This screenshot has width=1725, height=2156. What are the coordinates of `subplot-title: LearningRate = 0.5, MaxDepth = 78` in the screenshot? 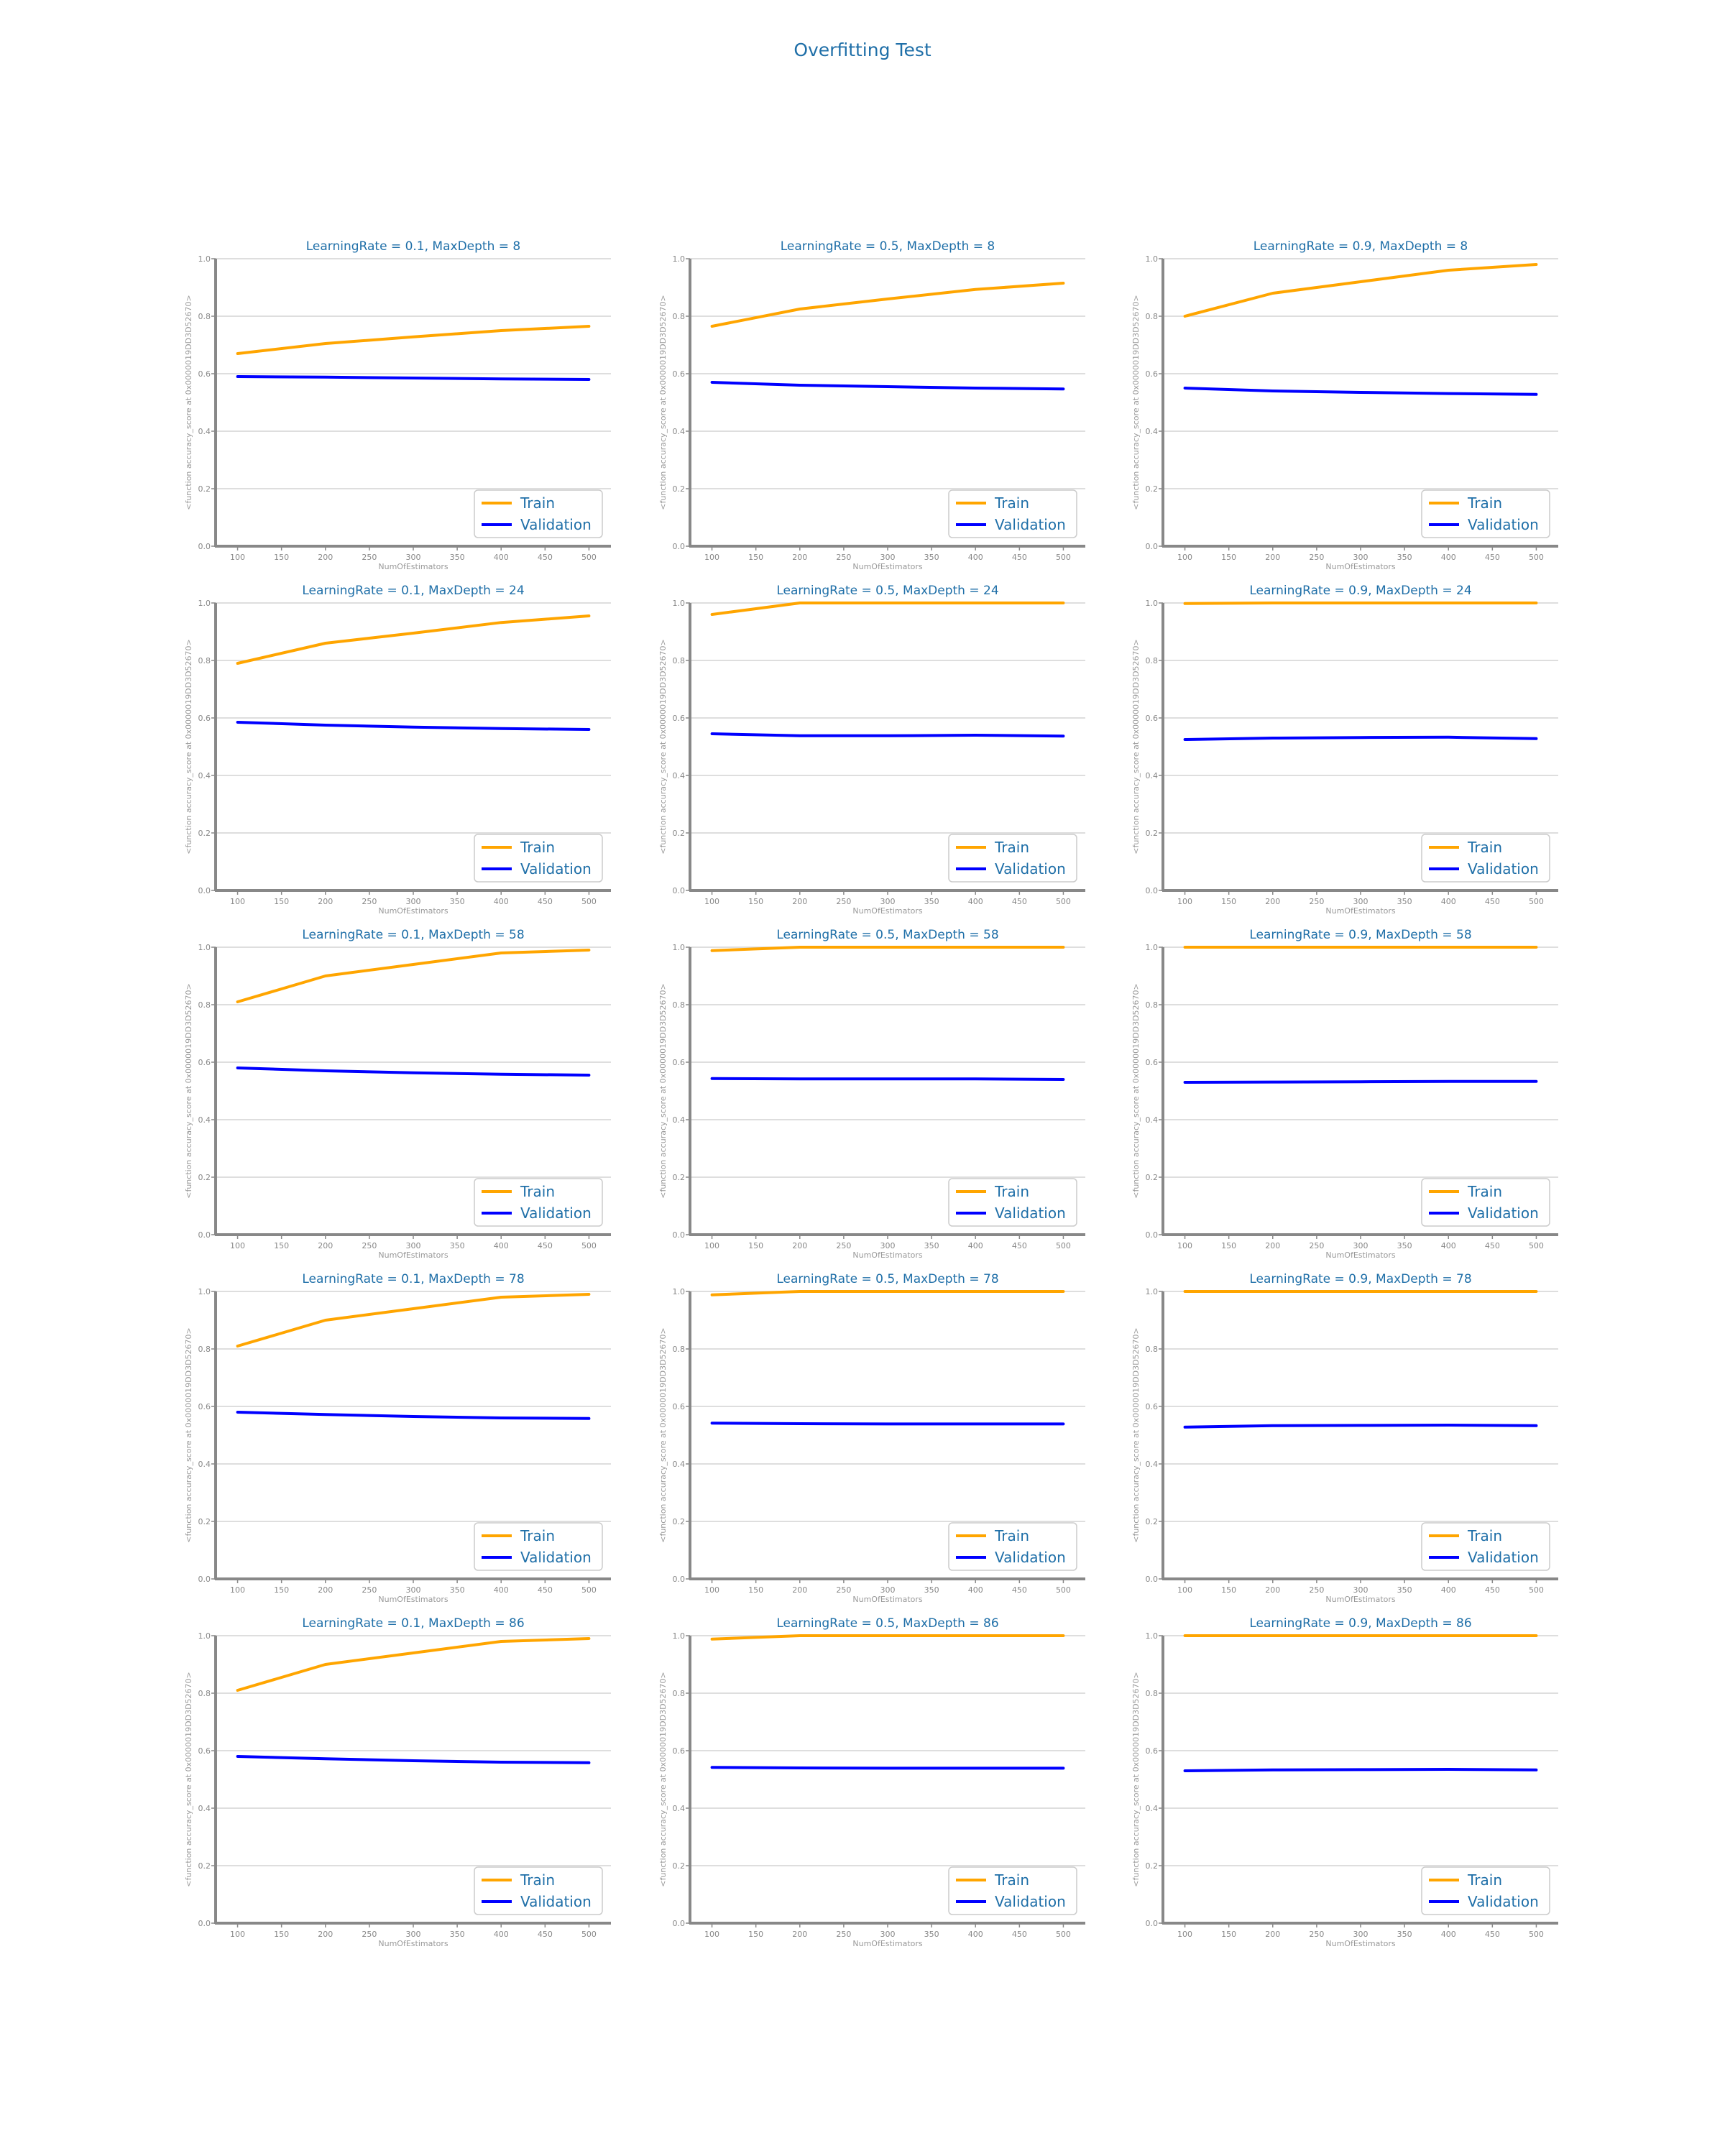 It's located at (887, 1279).